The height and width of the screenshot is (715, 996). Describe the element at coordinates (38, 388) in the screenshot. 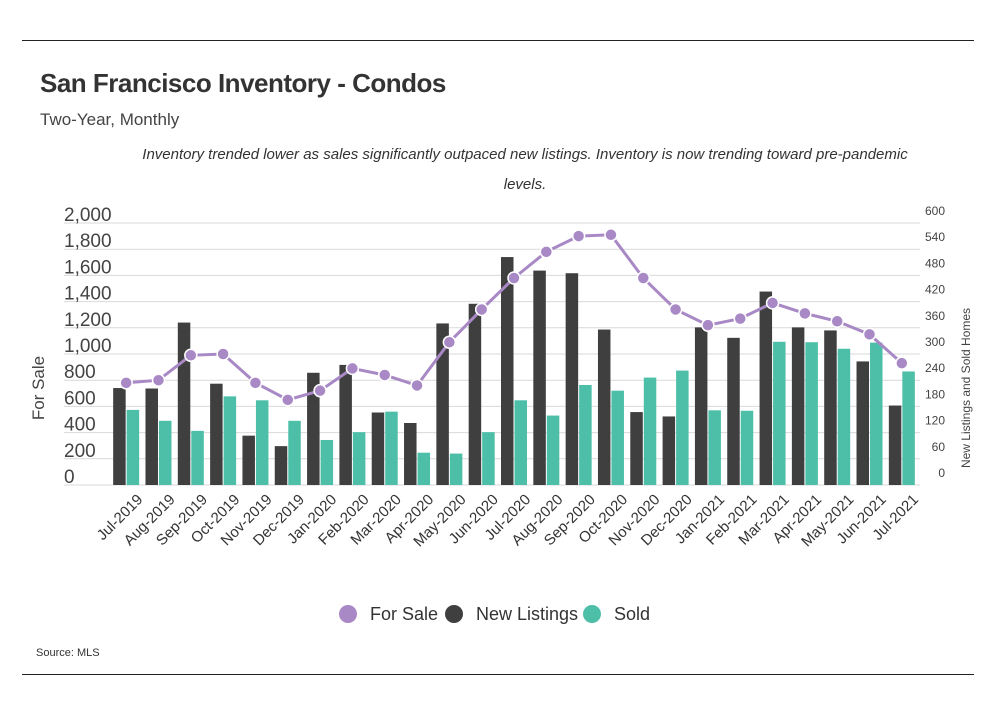

I see `left-axis-title: For Sale` at that location.